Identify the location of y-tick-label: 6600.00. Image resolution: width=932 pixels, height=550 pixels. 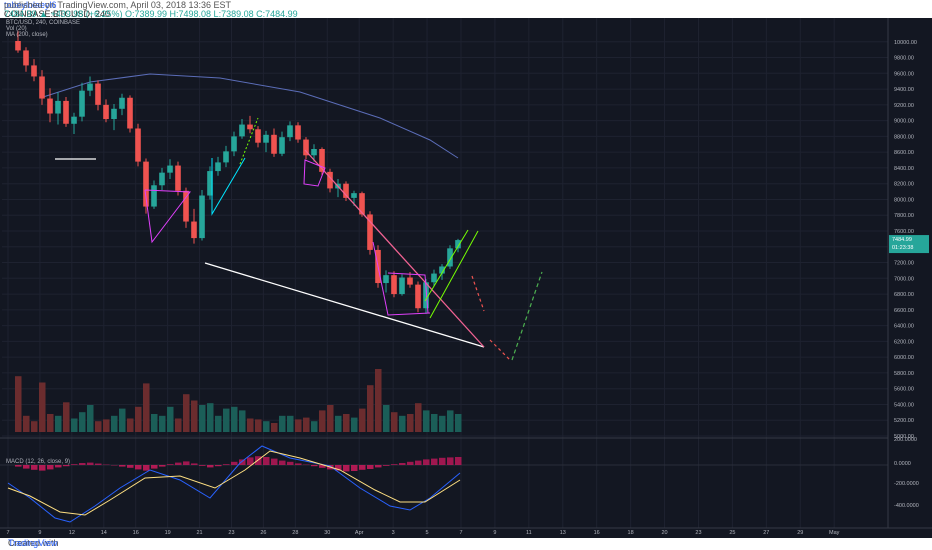
(904, 311).